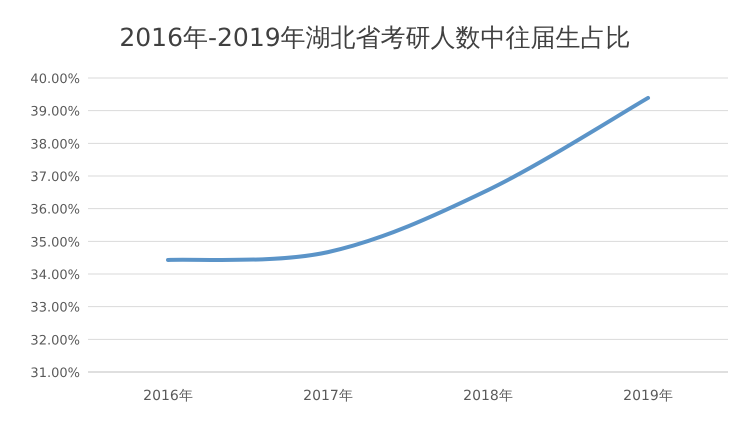  Describe the element at coordinates (55, 275) in the screenshot. I see `y-tick-label: 34.00%` at that location.